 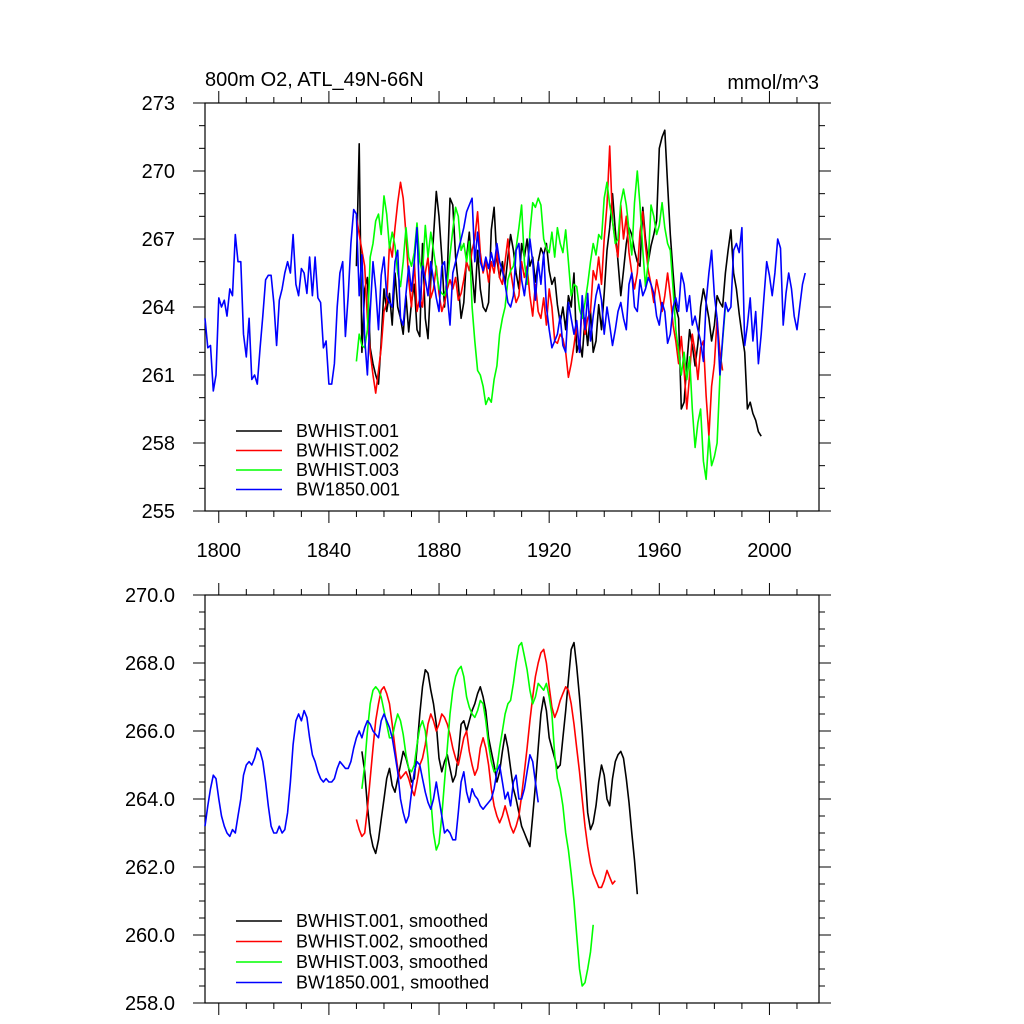 I want to click on y-tick-label: 258, so click(x=158, y=444).